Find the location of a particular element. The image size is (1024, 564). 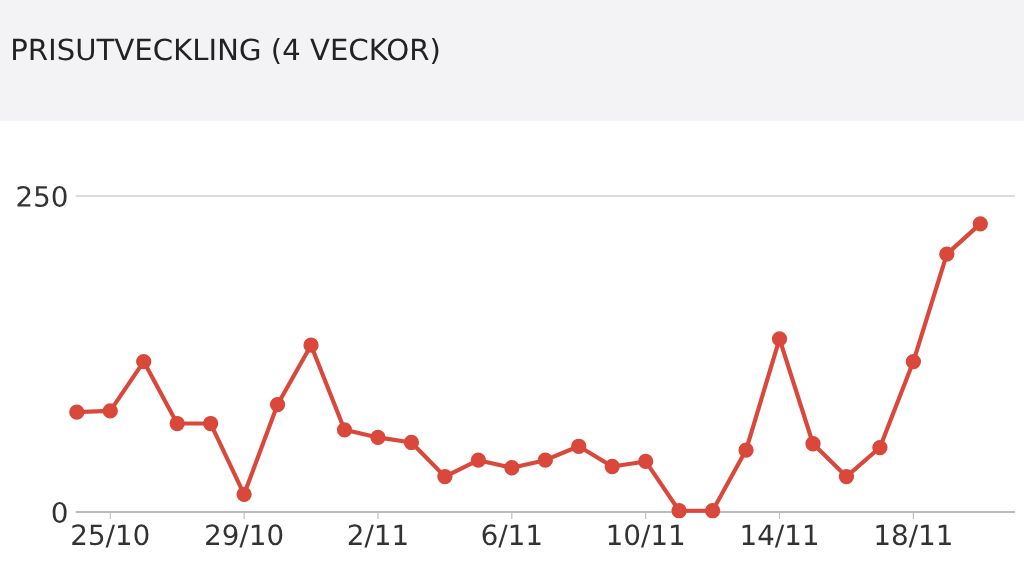

x-tick-label: 10/11 is located at coordinates (646, 536).